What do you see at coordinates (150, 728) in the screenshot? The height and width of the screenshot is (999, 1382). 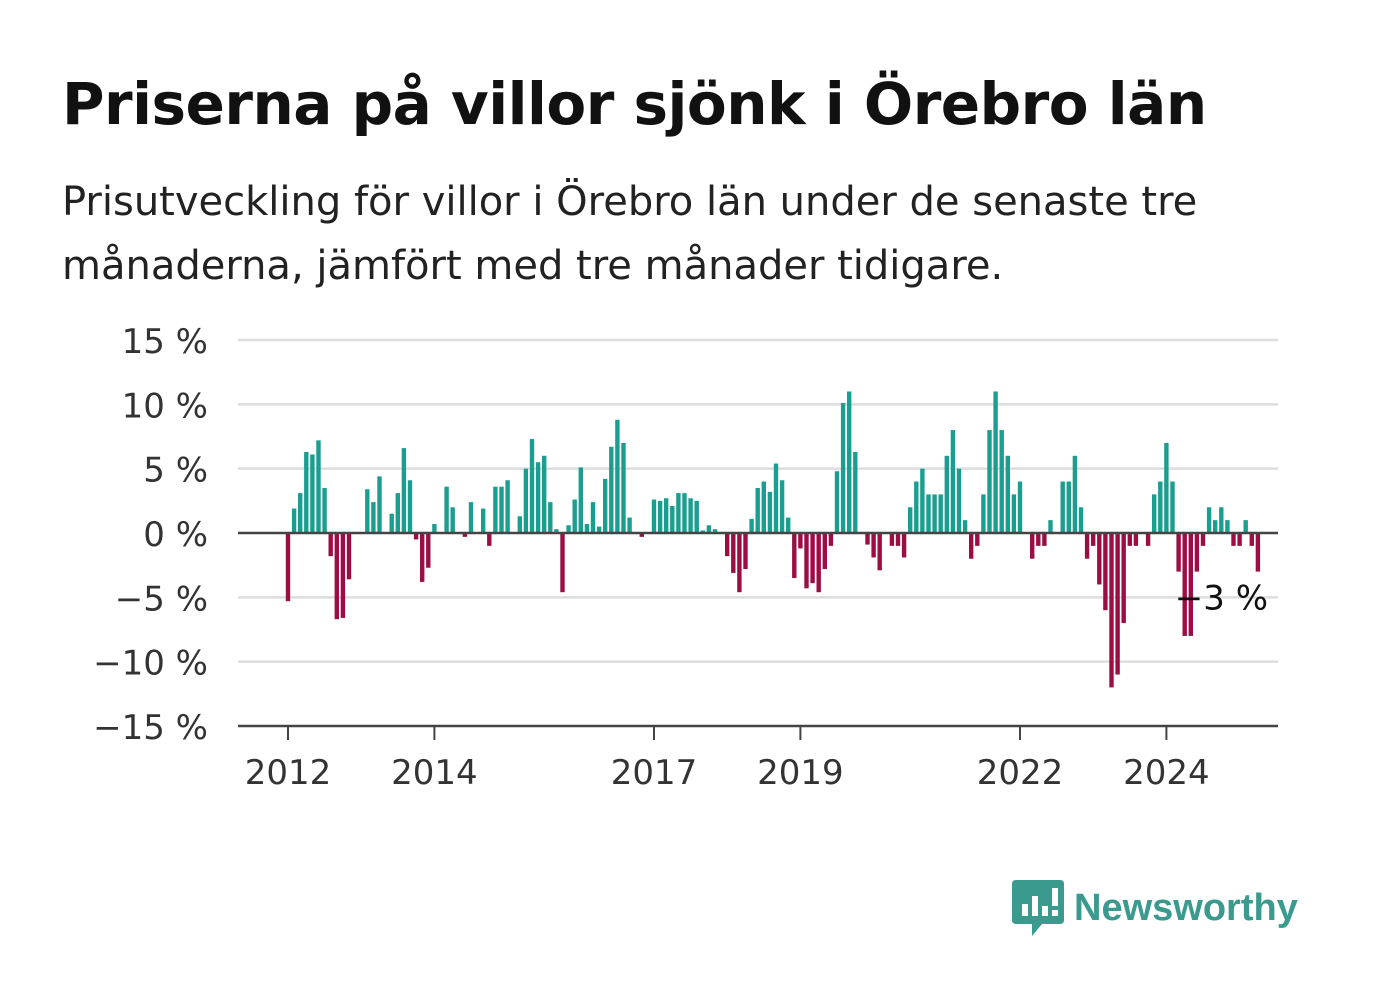 I see `y-tick-label: −15 %` at bounding box center [150, 728].